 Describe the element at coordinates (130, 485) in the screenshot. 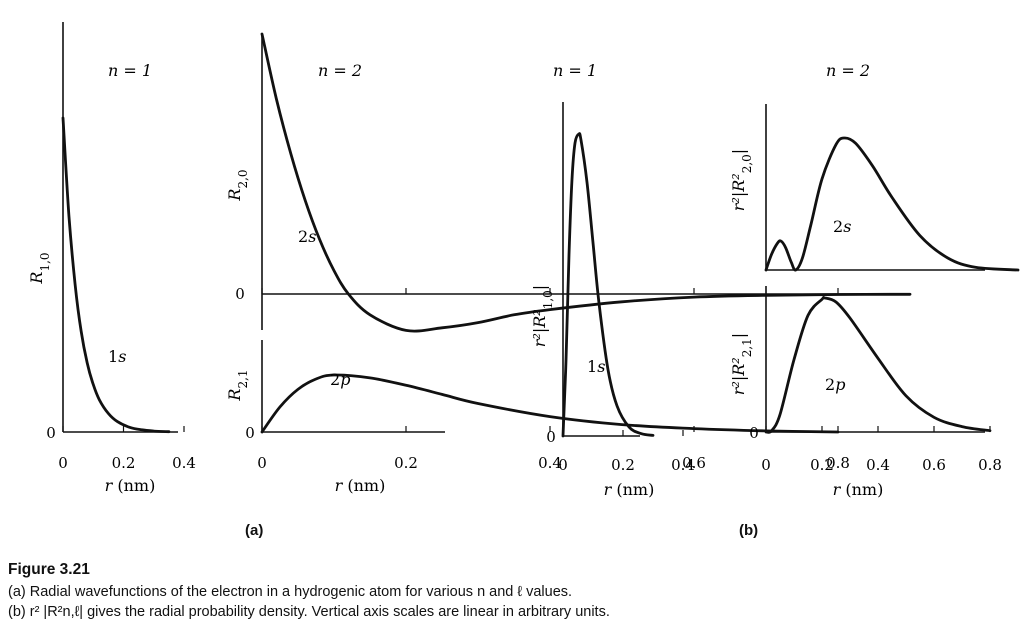

I see `r10-x-label: r (nm)` at that location.